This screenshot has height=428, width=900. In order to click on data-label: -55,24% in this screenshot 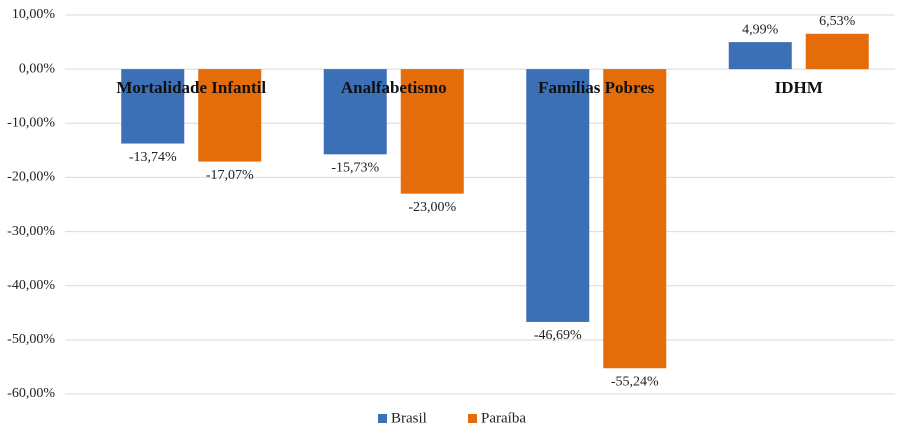, I will do `click(635, 381)`.